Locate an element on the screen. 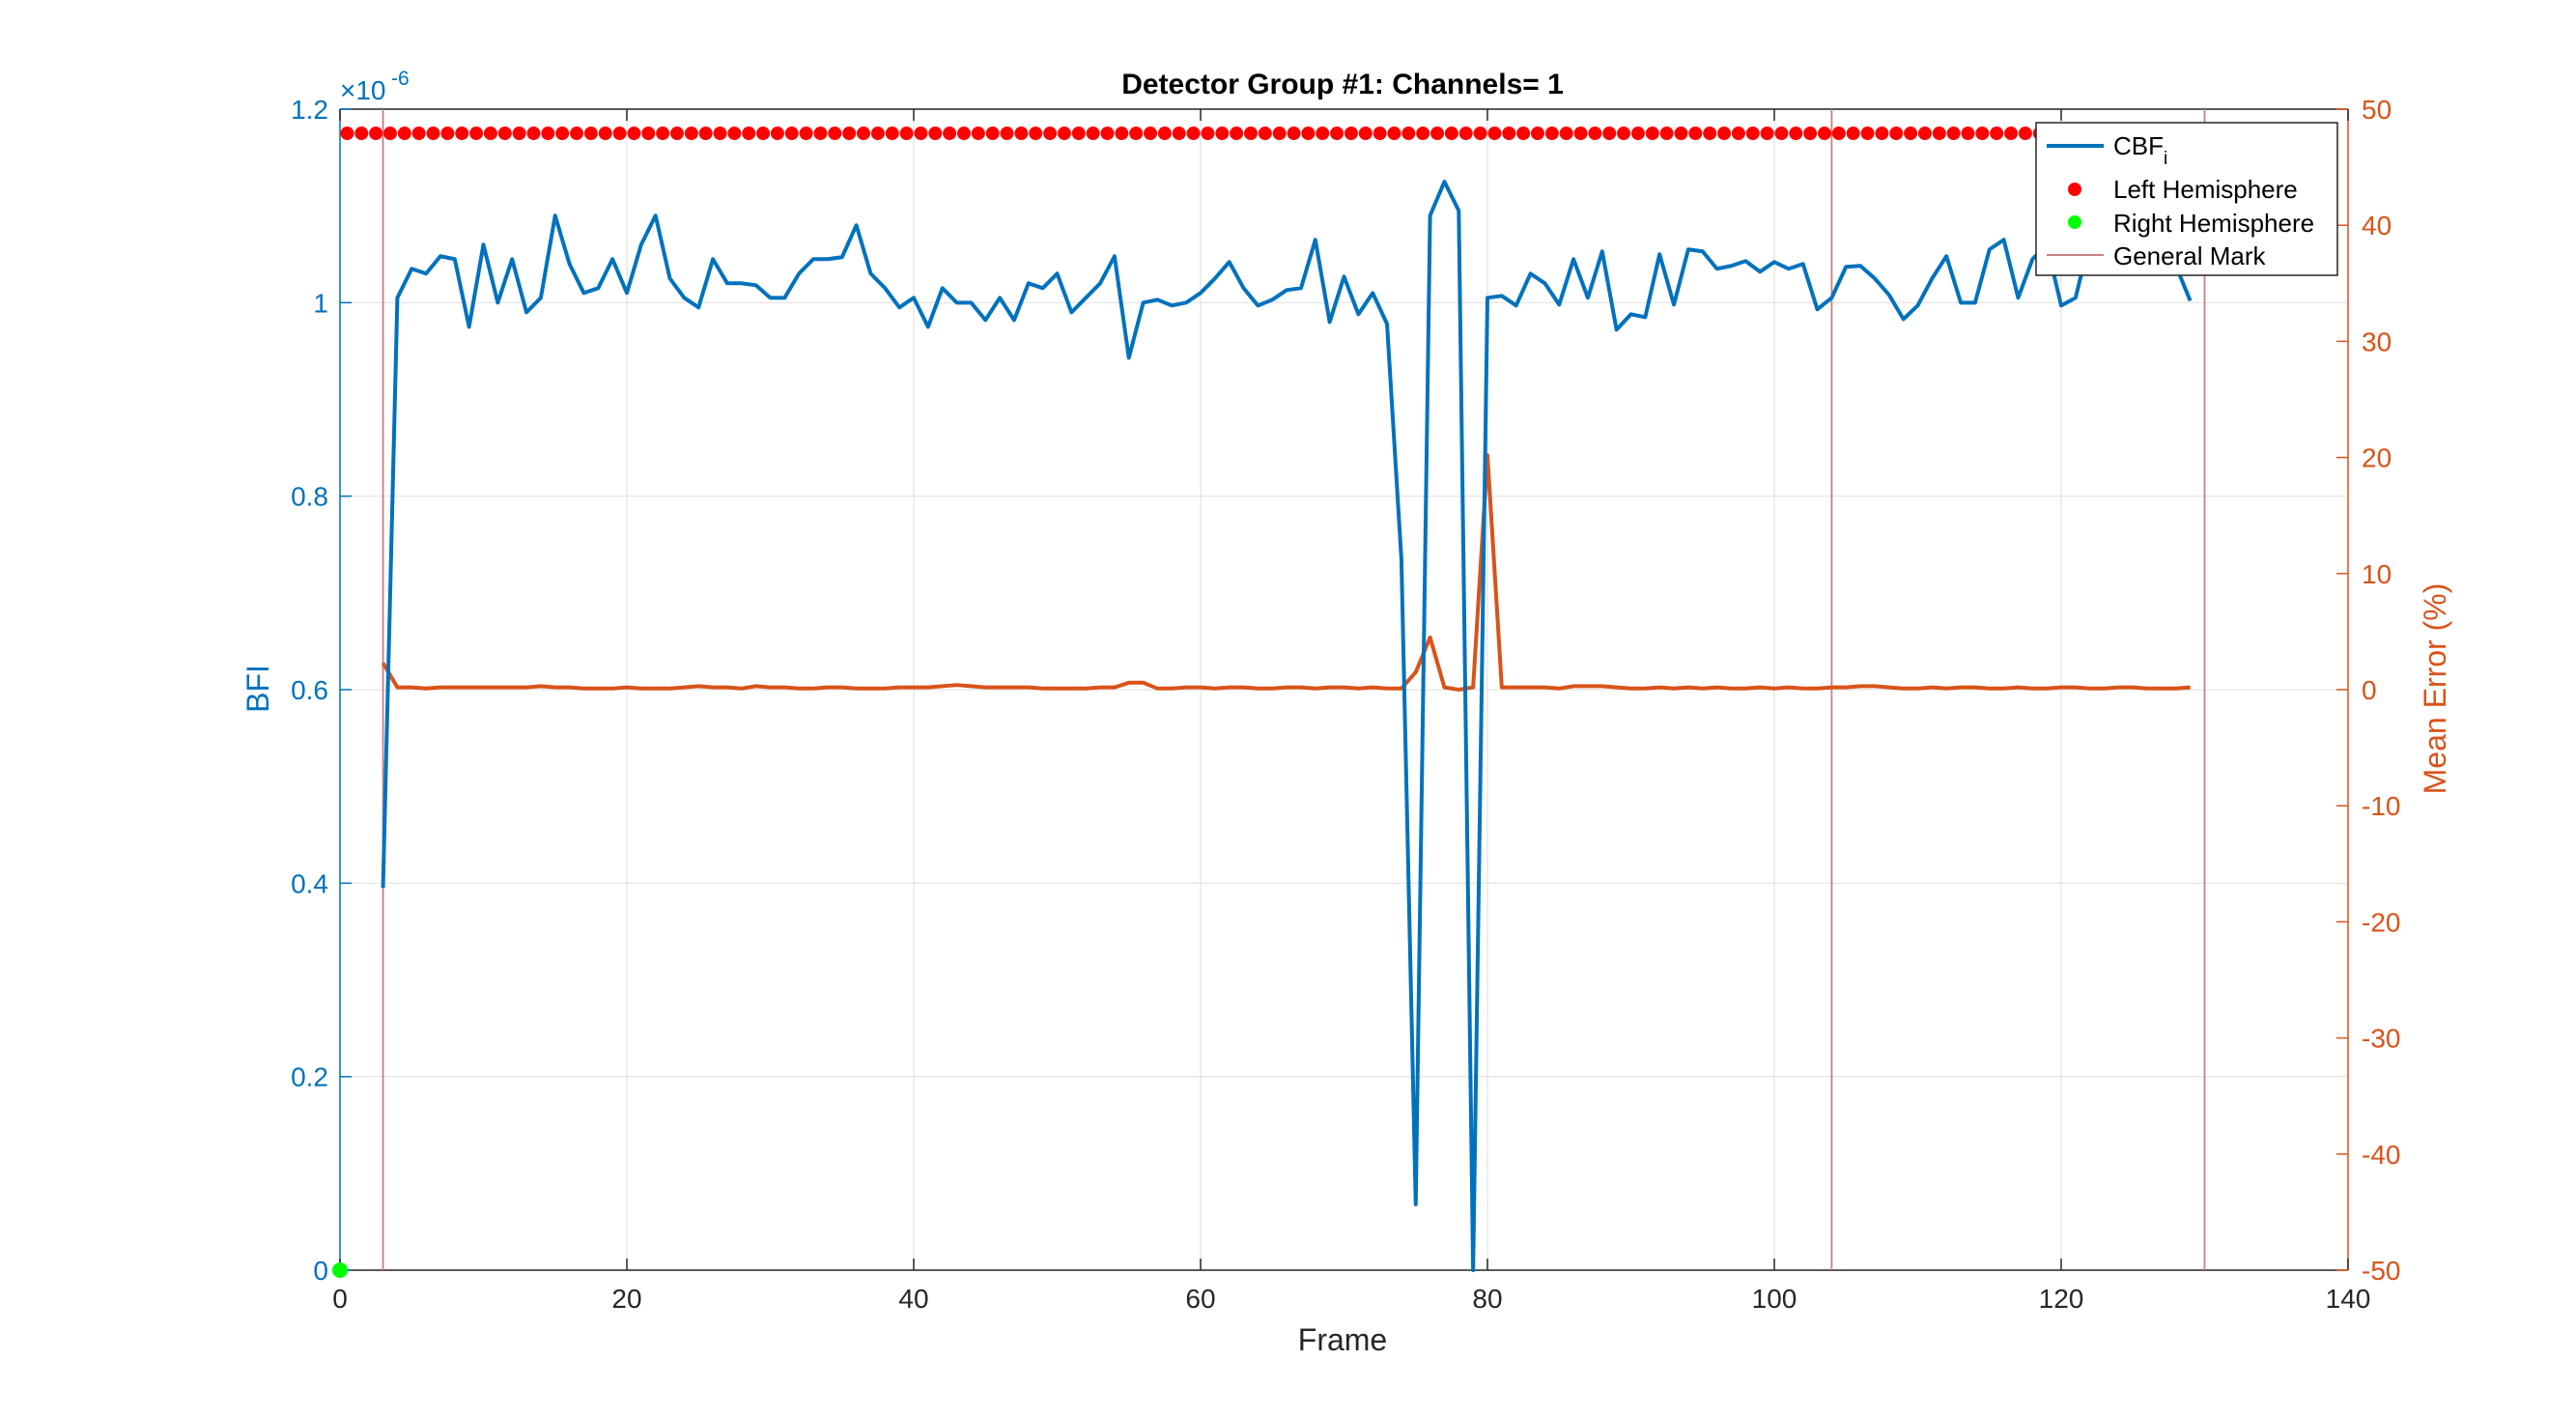 The image size is (2576, 1417). y-right-tick-label: 10 is located at coordinates (2377, 574).